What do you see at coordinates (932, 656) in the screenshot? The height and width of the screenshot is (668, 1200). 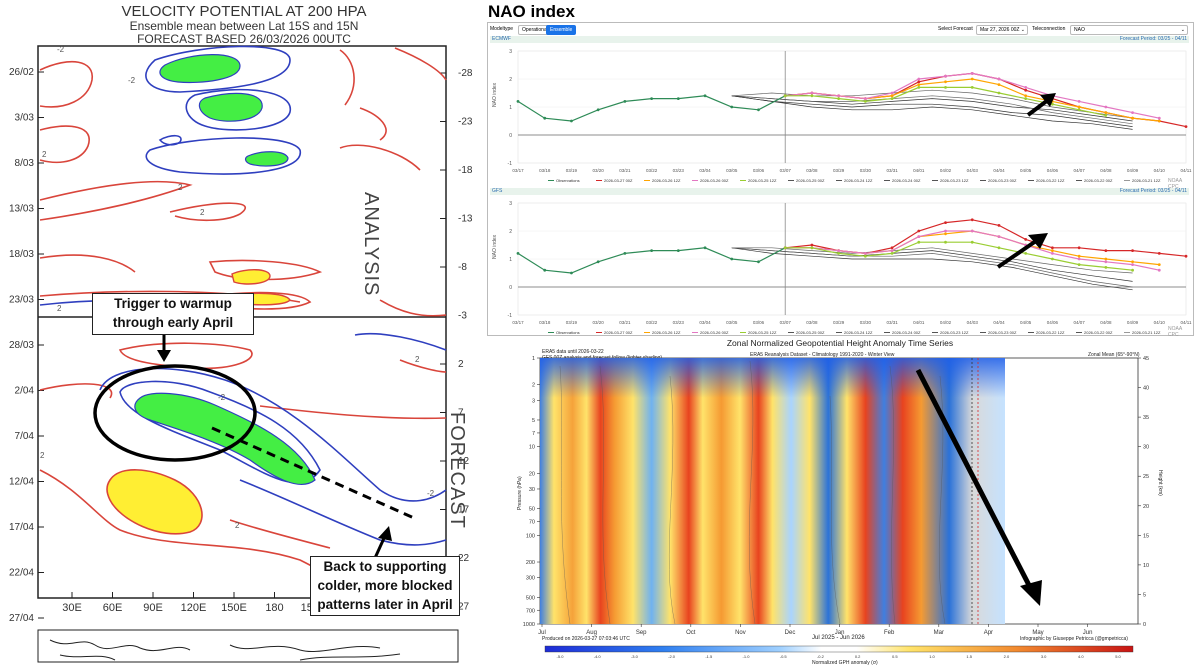 I see `colorbar-tick-label: 1.0` at bounding box center [932, 656].